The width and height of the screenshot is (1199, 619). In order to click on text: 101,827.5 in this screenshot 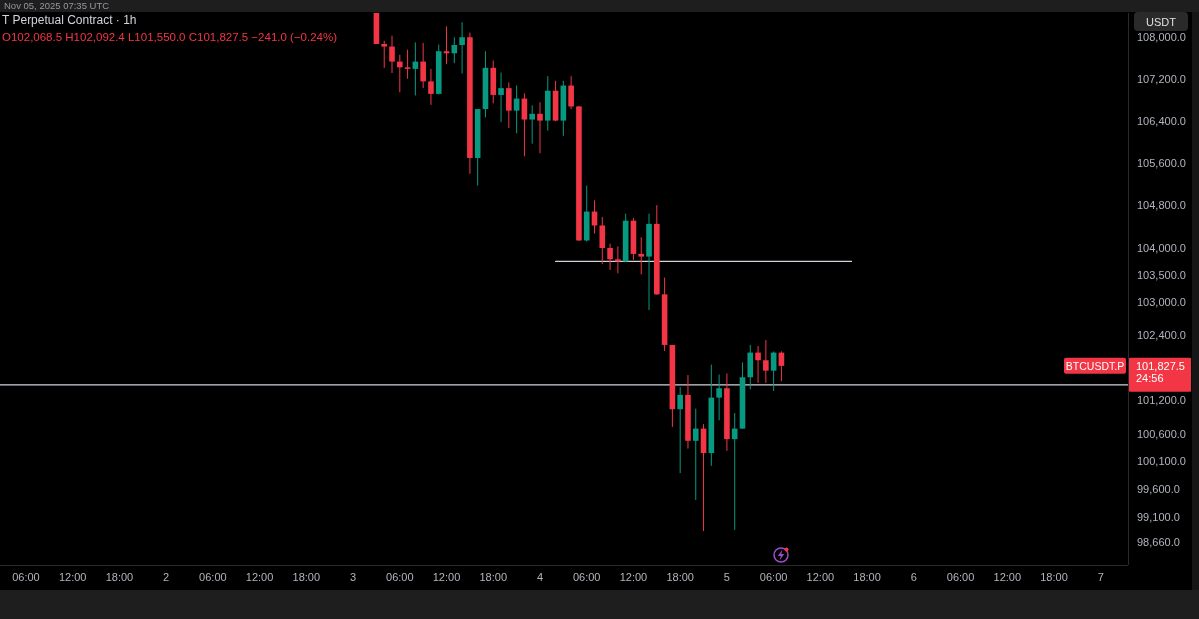, I will do `click(1160, 365)`.